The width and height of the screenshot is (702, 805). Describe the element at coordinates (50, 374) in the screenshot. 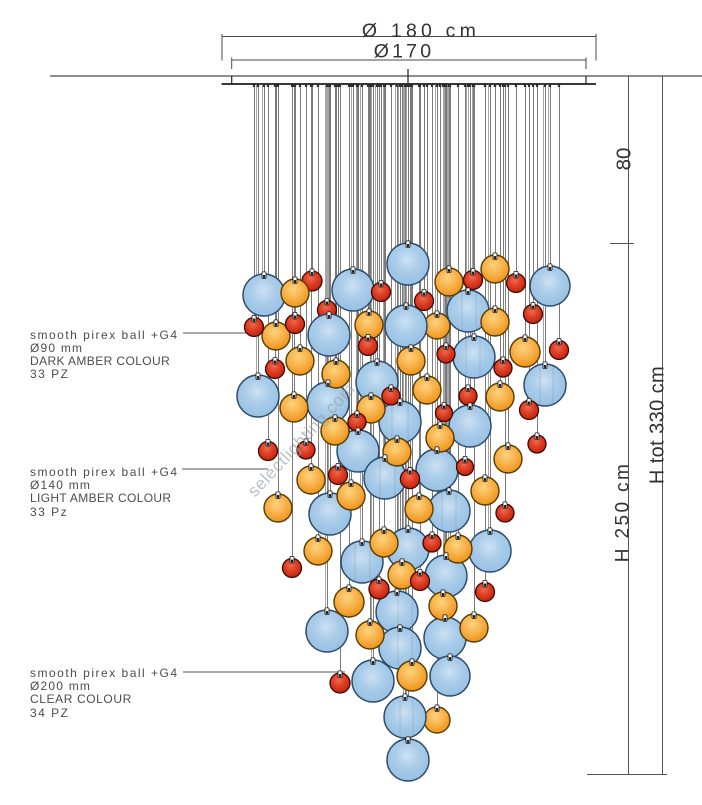

I see `svg-text: 33 PZ` at that location.